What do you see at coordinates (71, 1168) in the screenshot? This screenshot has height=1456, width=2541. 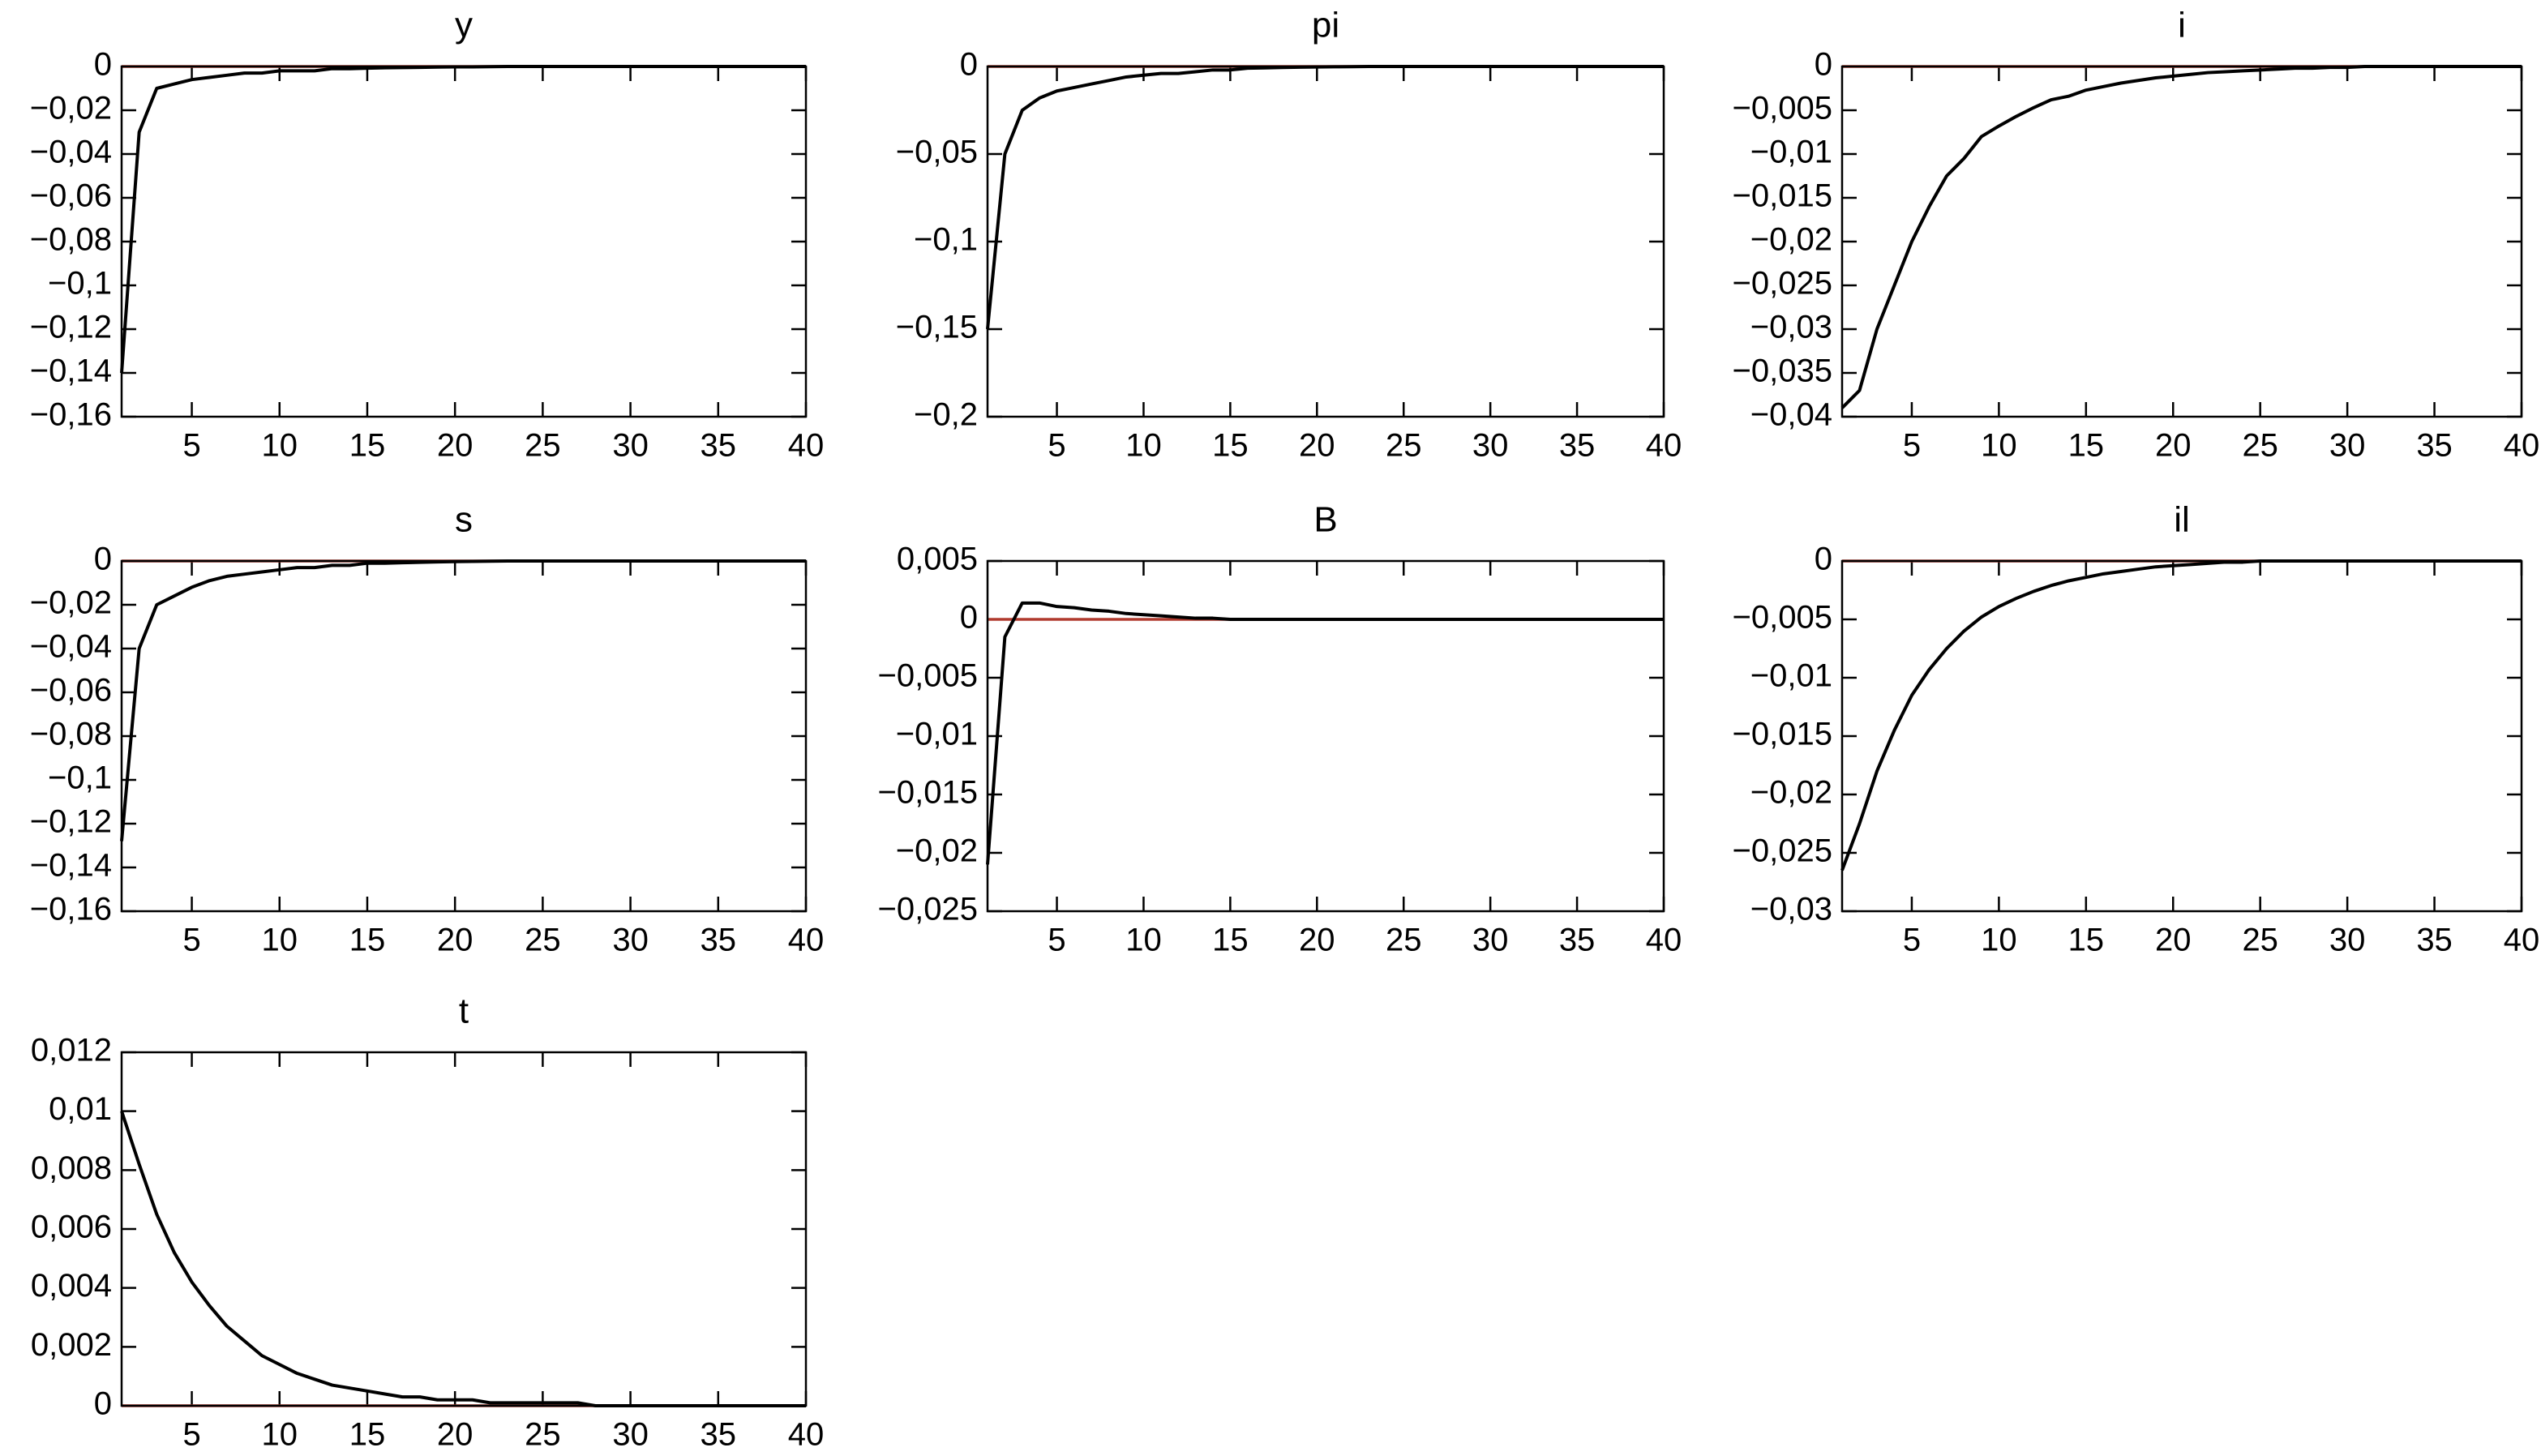 I see `y-tick-label: 0,008` at bounding box center [71, 1168].